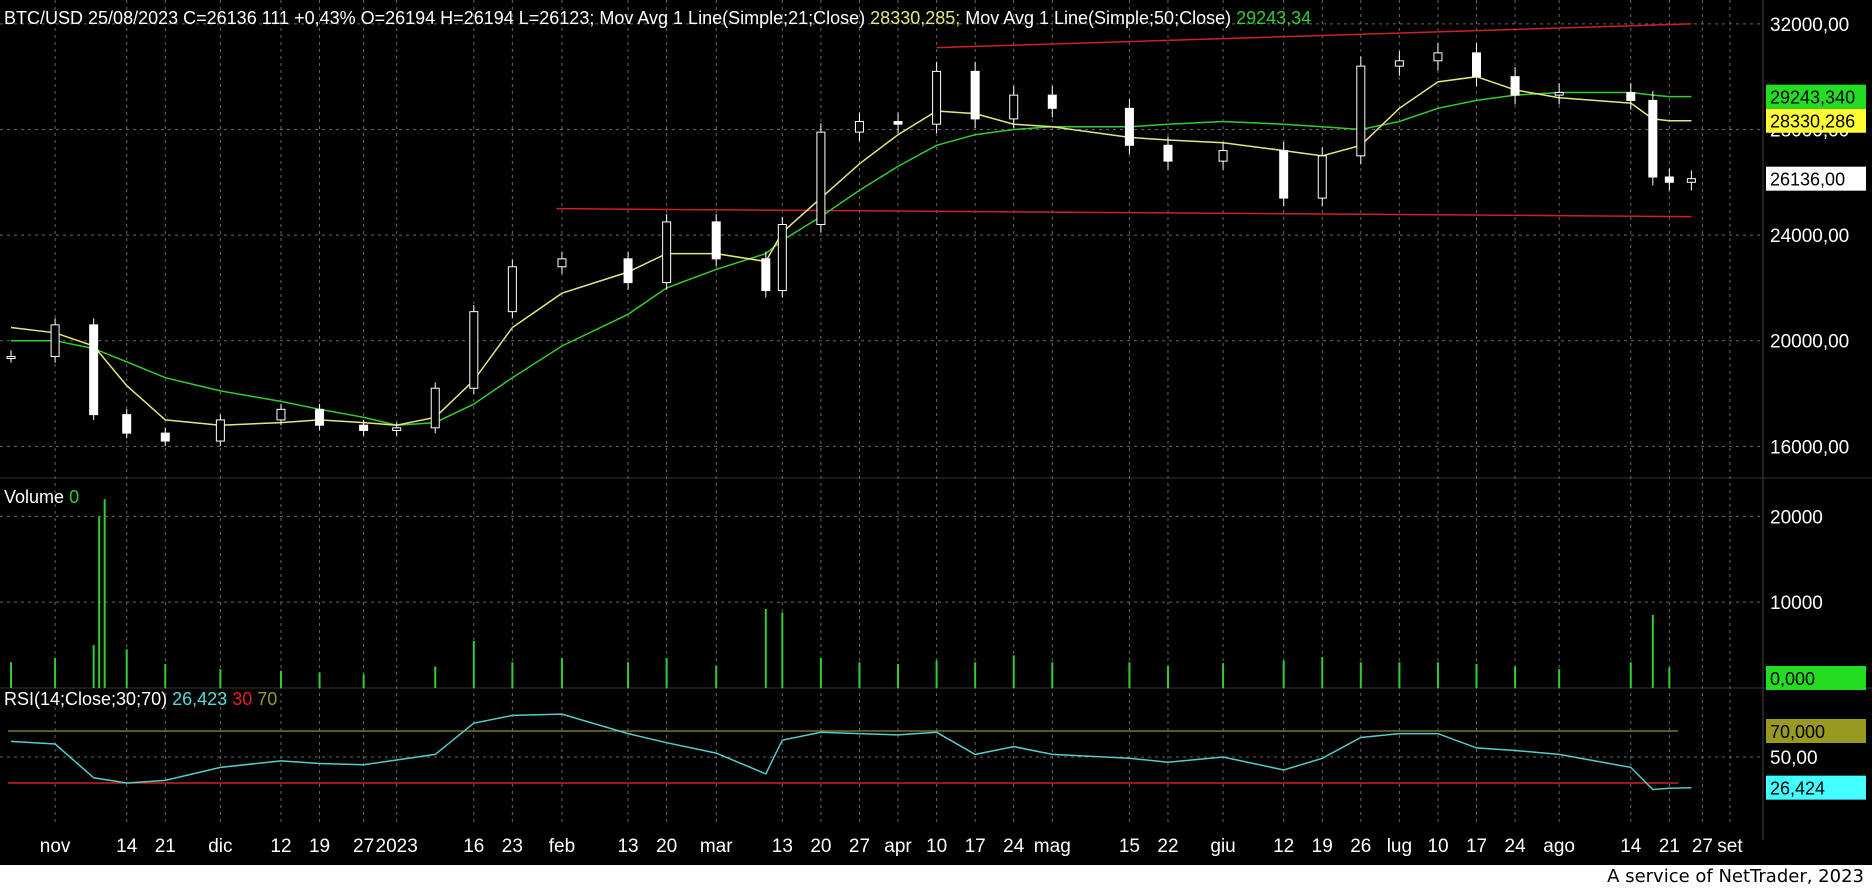 Image resolution: width=1872 pixels, height=888 pixels. I want to click on x-tick-label: 15, so click(1129, 846).